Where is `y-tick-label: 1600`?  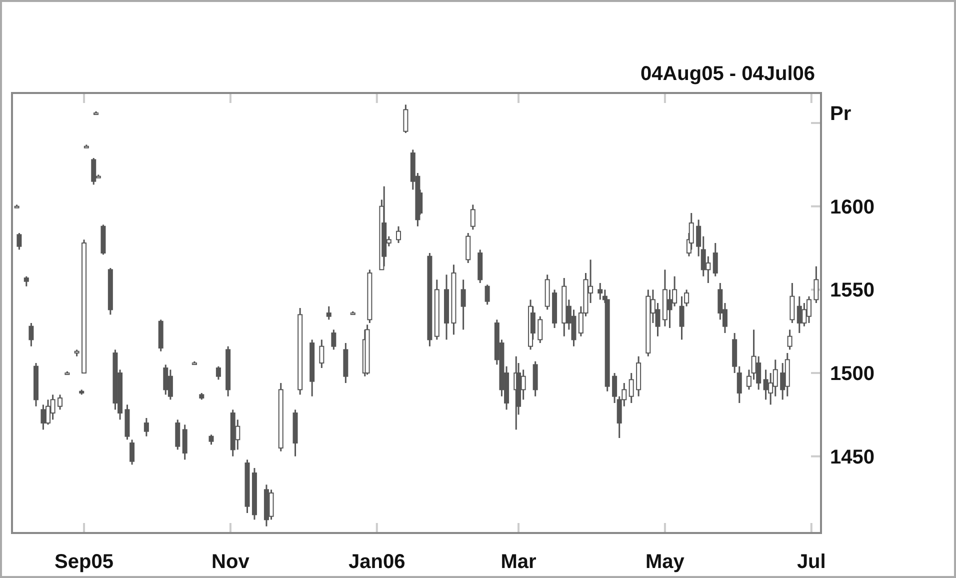
y-tick-label: 1600 is located at coordinates (852, 207).